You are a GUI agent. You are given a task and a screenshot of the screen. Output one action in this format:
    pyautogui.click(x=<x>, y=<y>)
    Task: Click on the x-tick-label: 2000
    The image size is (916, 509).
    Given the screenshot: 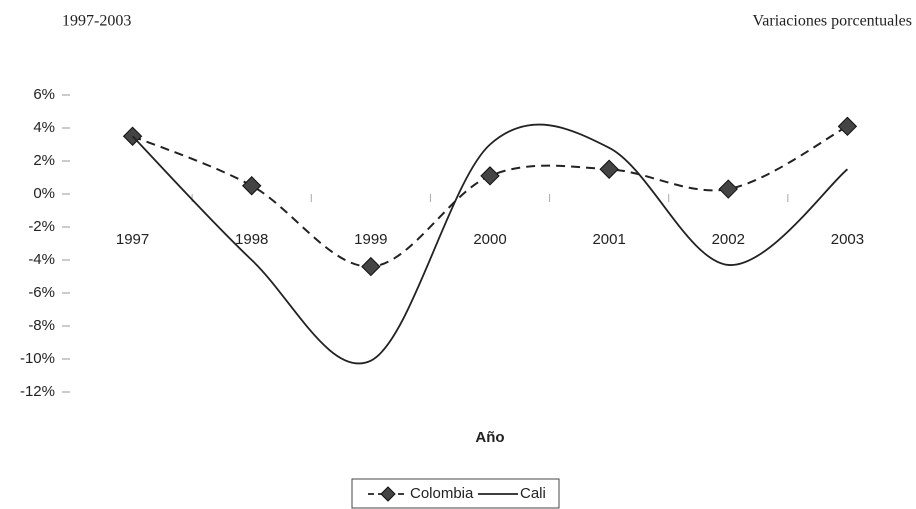 What is the action you would take?
    pyautogui.click(x=489, y=239)
    